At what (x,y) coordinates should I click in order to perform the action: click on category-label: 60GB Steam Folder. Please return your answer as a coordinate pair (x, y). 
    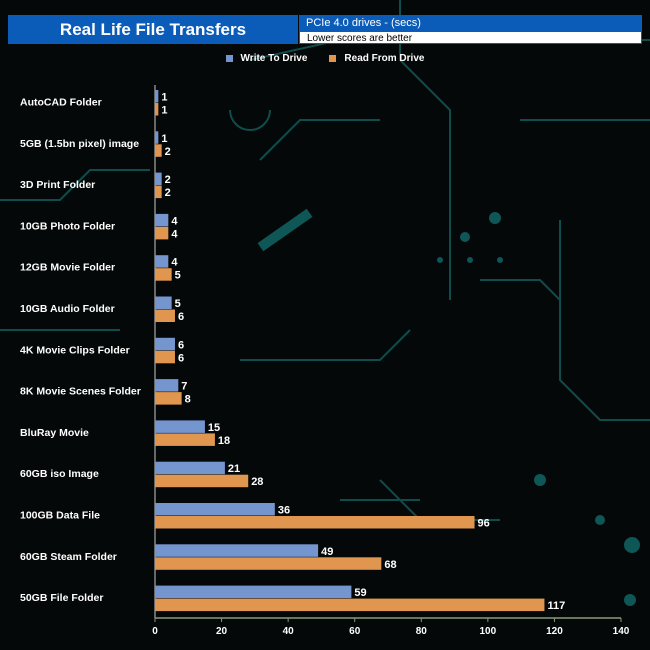
    Looking at the image, I should click on (68, 557).